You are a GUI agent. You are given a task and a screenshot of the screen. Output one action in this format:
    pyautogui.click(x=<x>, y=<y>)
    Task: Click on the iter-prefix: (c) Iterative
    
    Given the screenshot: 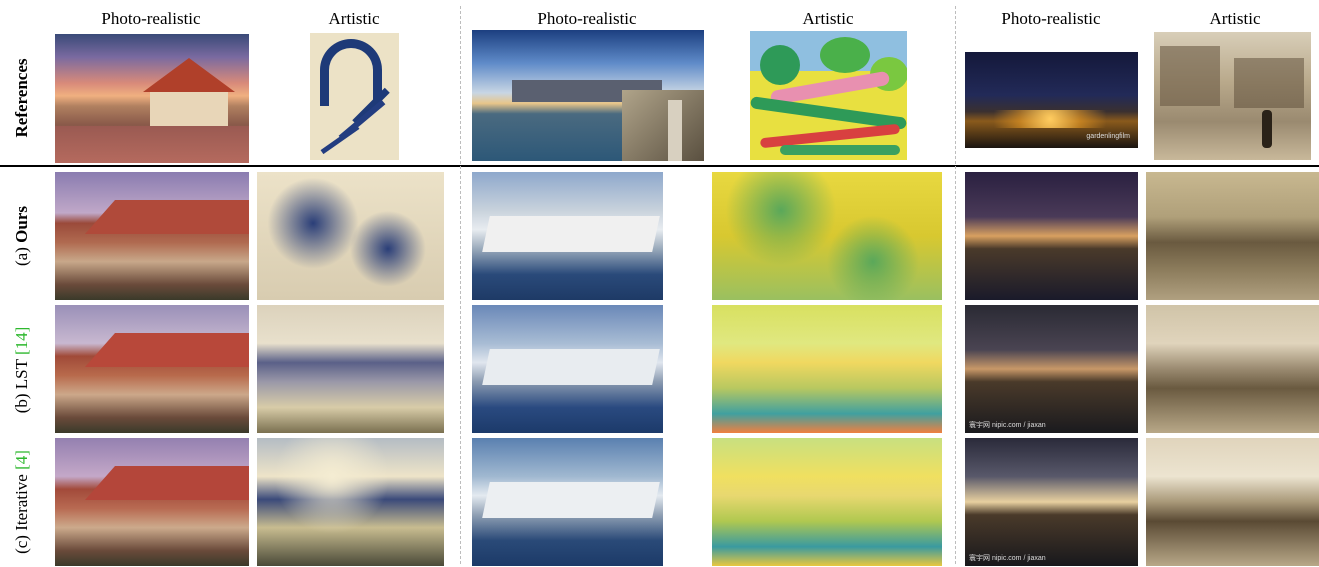 What is the action you would take?
    pyautogui.click(x=21, y=511)
    